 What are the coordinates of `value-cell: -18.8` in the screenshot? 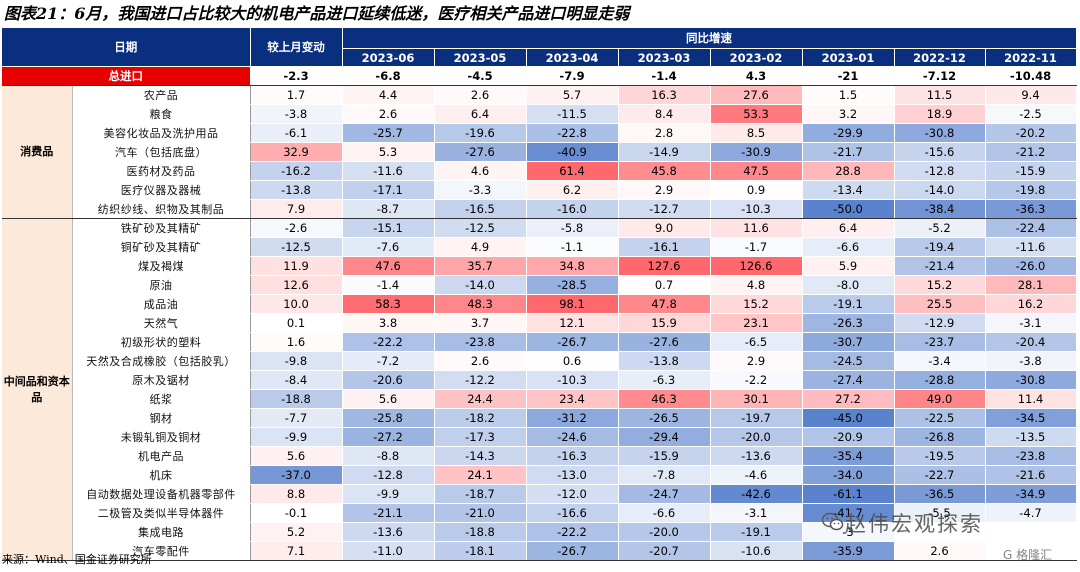 It's located at (480, 532).